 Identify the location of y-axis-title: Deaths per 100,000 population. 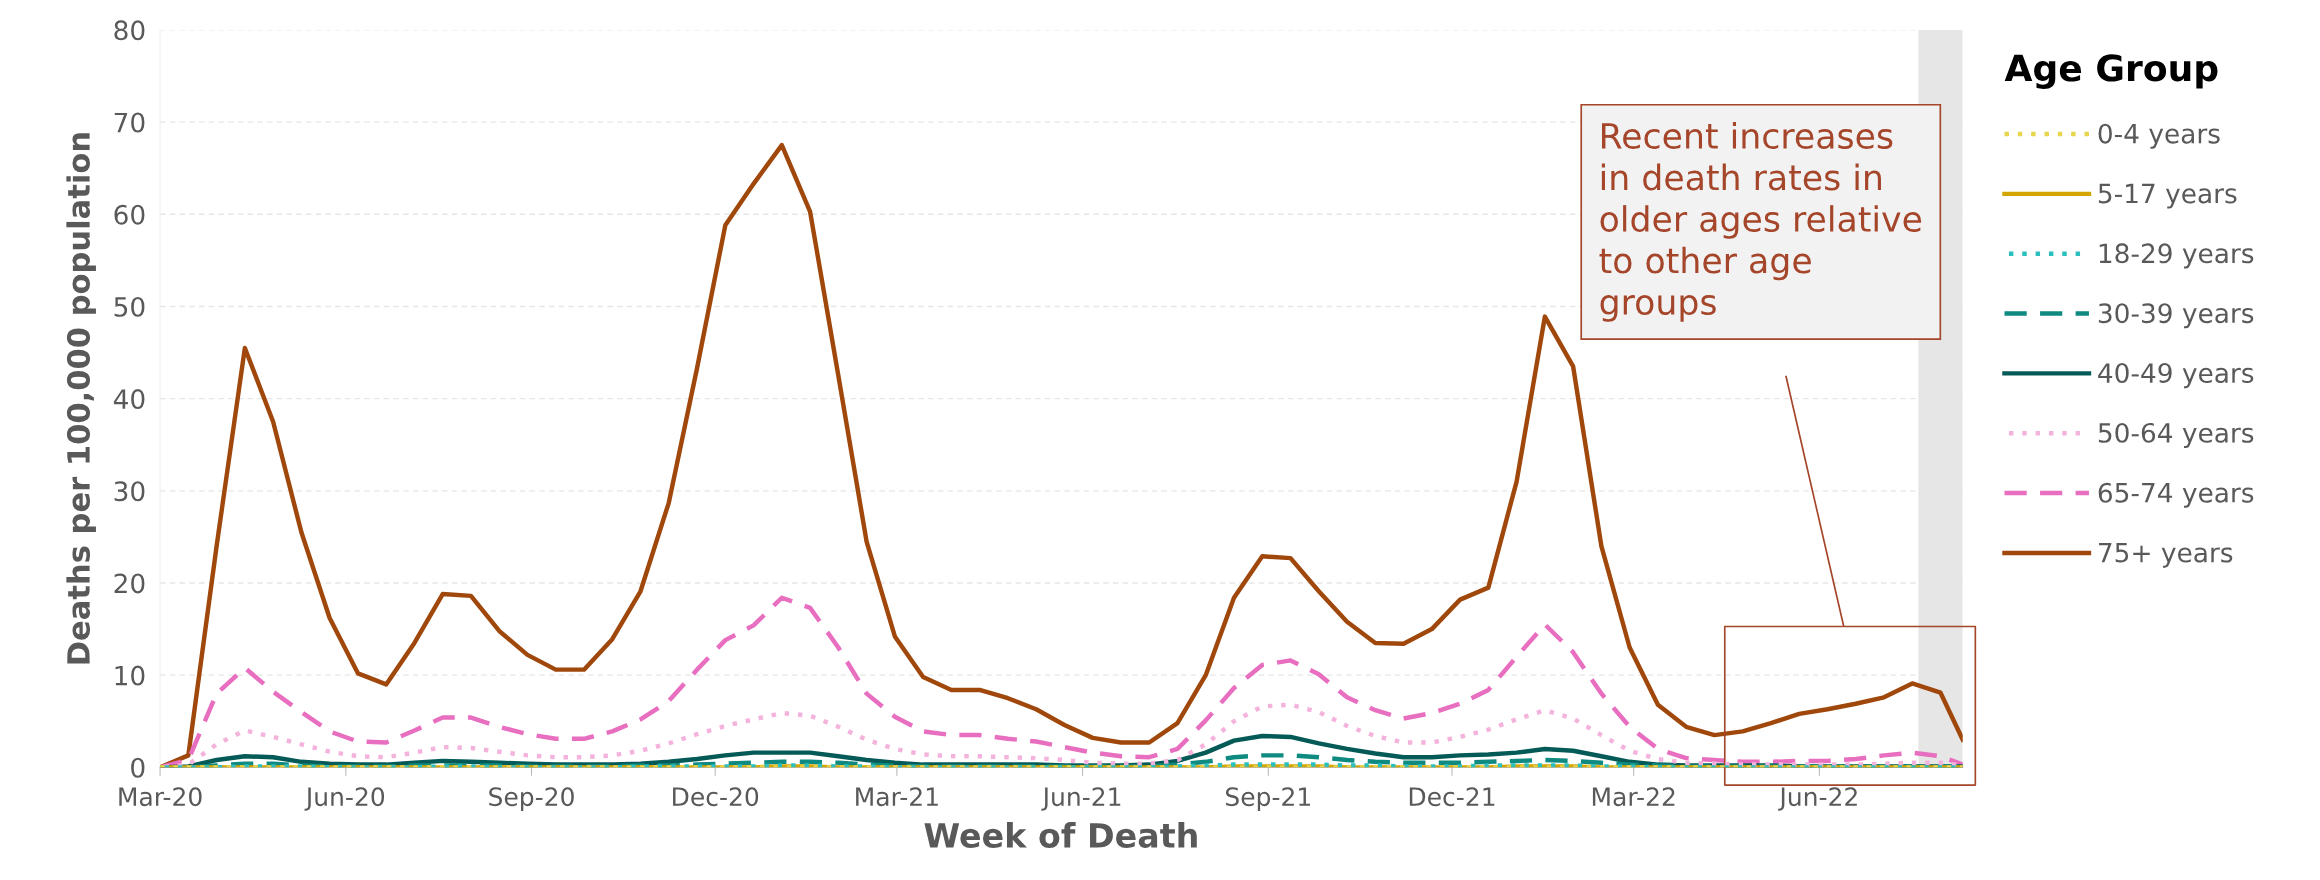
(81, 398).